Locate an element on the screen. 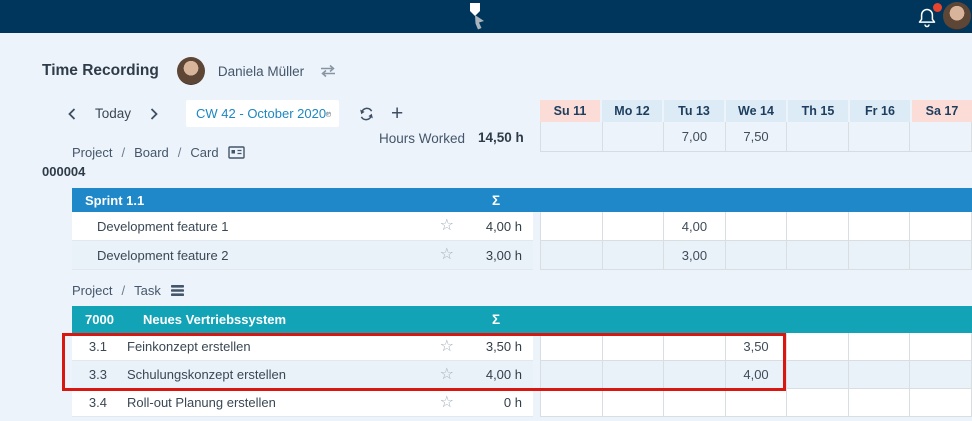 This screenshot has height=421, width=972. user-avatar is located at coordinates (957, 16).